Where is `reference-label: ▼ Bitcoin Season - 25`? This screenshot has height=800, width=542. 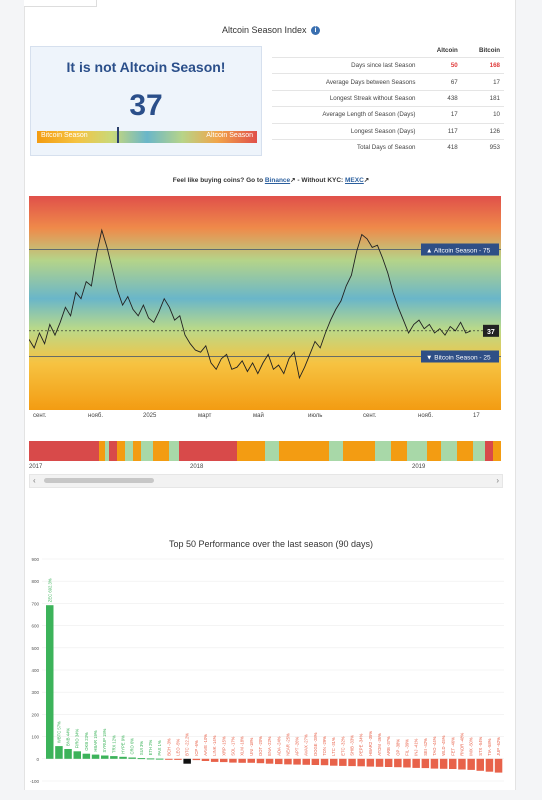
reference-label: ▼ Bitcoin Season - 25 is located at coordinates (458, 358).